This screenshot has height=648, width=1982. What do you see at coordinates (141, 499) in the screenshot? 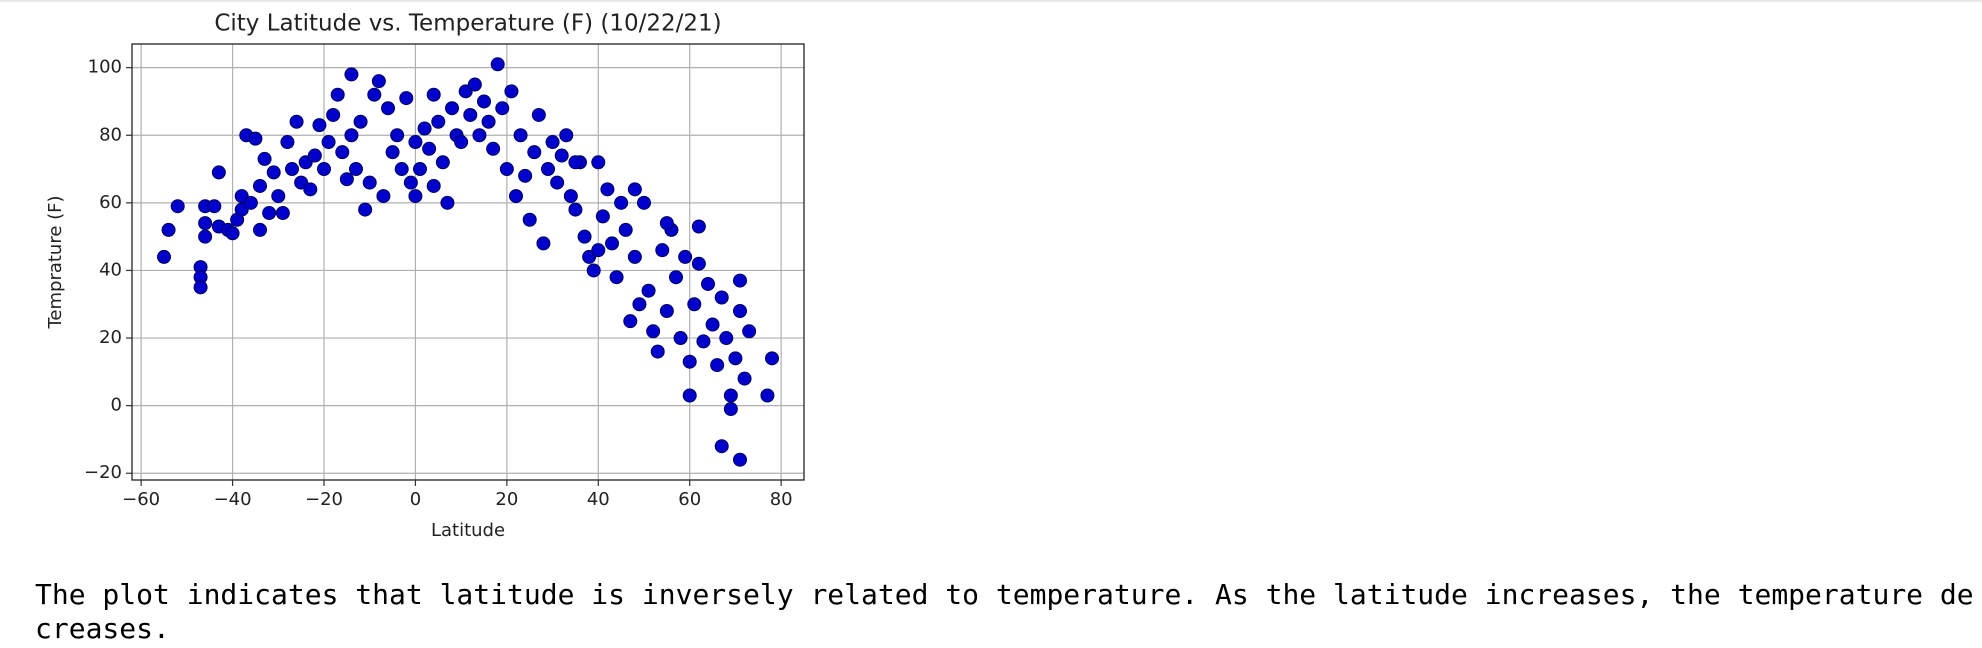
I see `x-tick-label: −60` at bounding box center [141, 499].